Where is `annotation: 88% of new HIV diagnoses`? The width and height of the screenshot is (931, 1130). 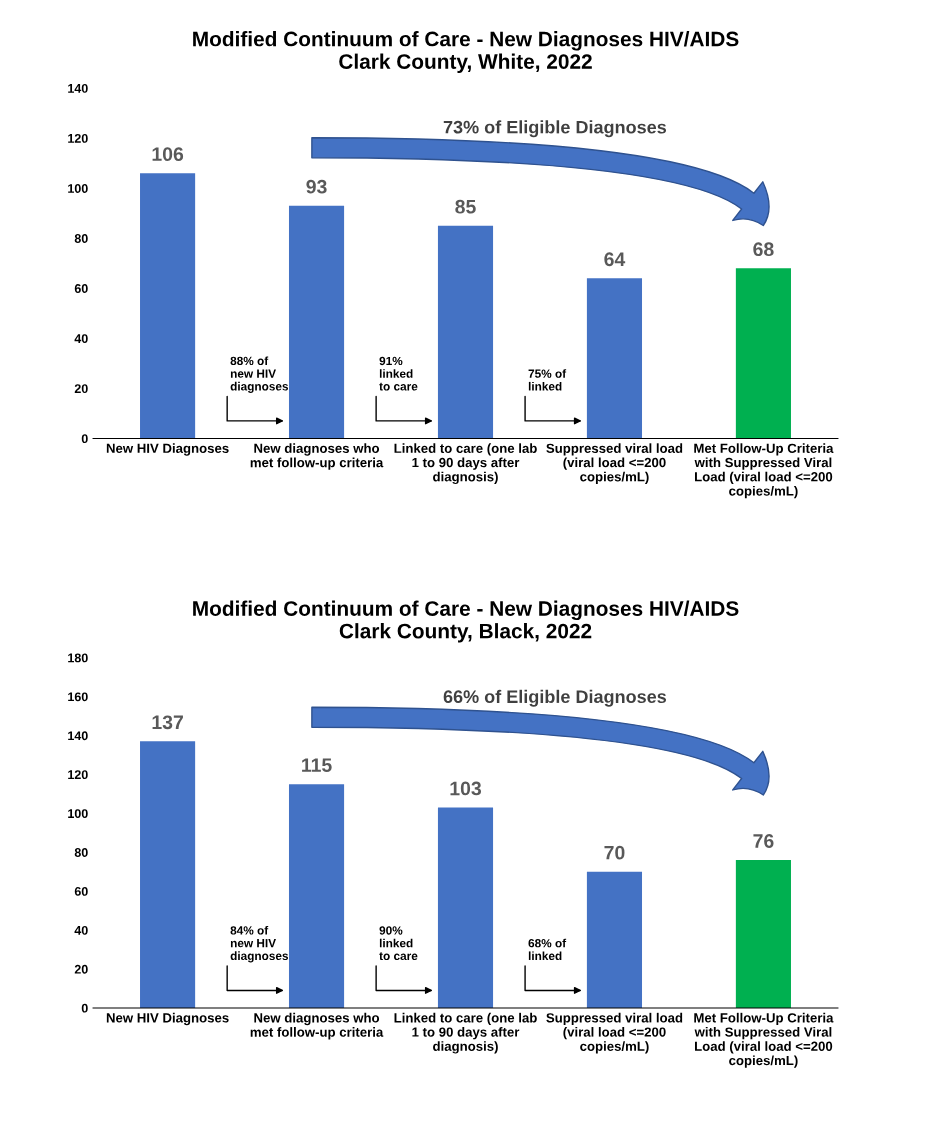 annotation: 88% of new HIV diagnoses is located at coordinates (259, 374).